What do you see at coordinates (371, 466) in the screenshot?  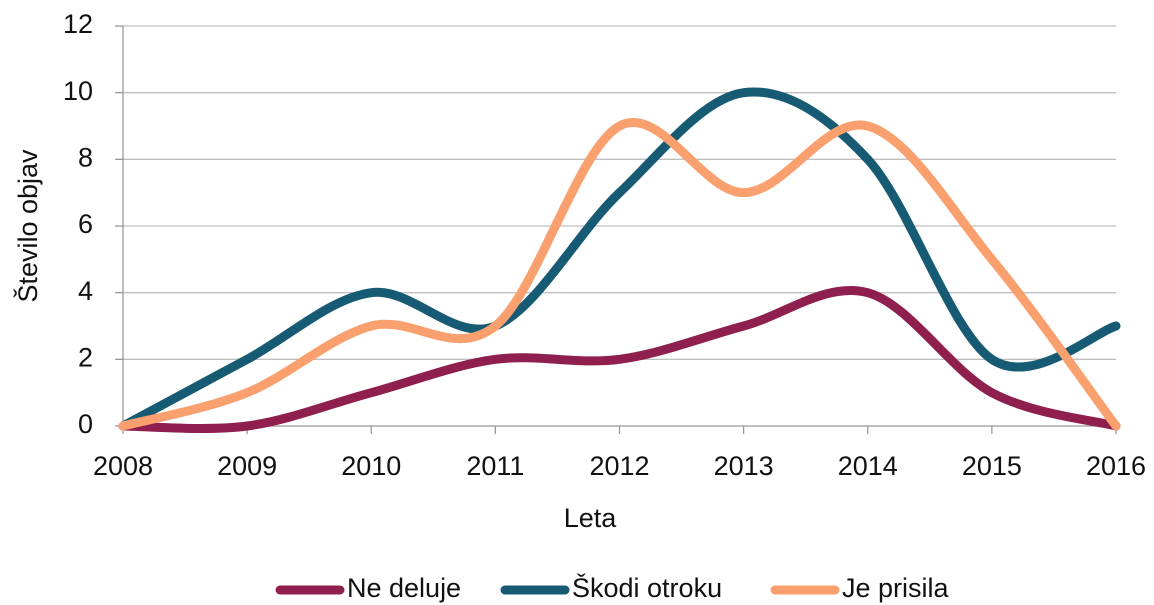 I see `x-tick-label: 2010` at bounding box center [371, 466].